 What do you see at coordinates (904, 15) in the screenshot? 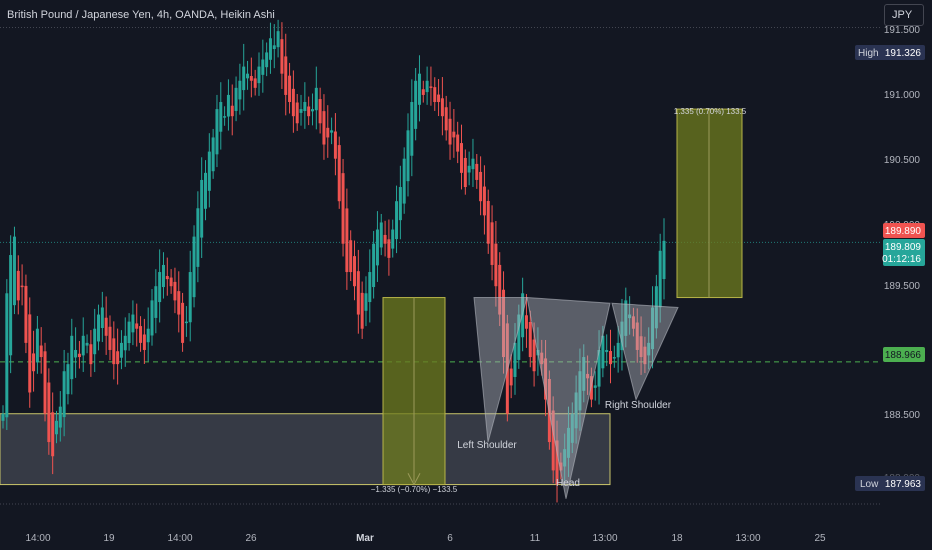
I see `currency-selector: JPY` at bounding box center [904, 15].